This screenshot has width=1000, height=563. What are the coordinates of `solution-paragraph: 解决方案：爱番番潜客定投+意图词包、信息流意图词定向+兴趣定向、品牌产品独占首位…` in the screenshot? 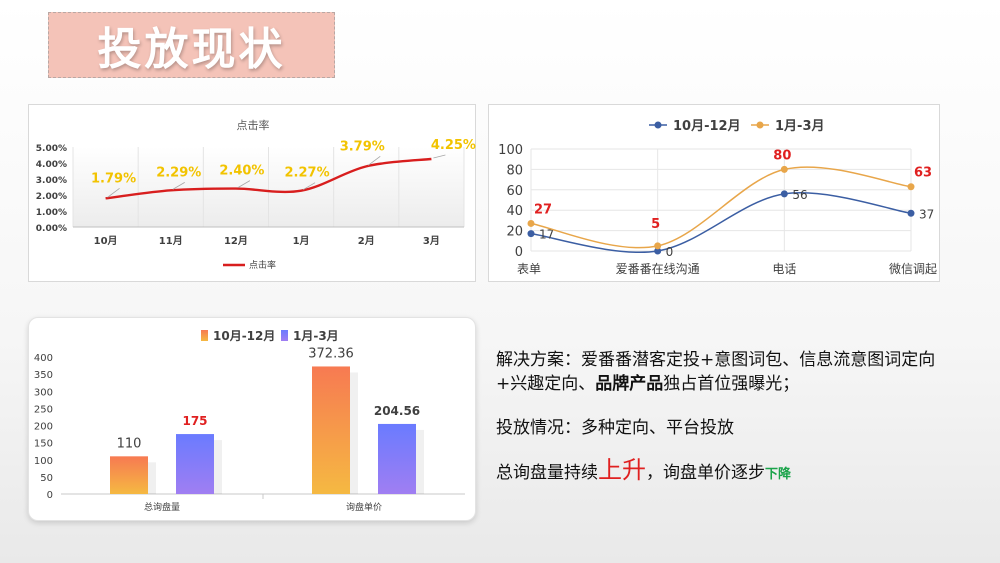 It's located at (721, 372).